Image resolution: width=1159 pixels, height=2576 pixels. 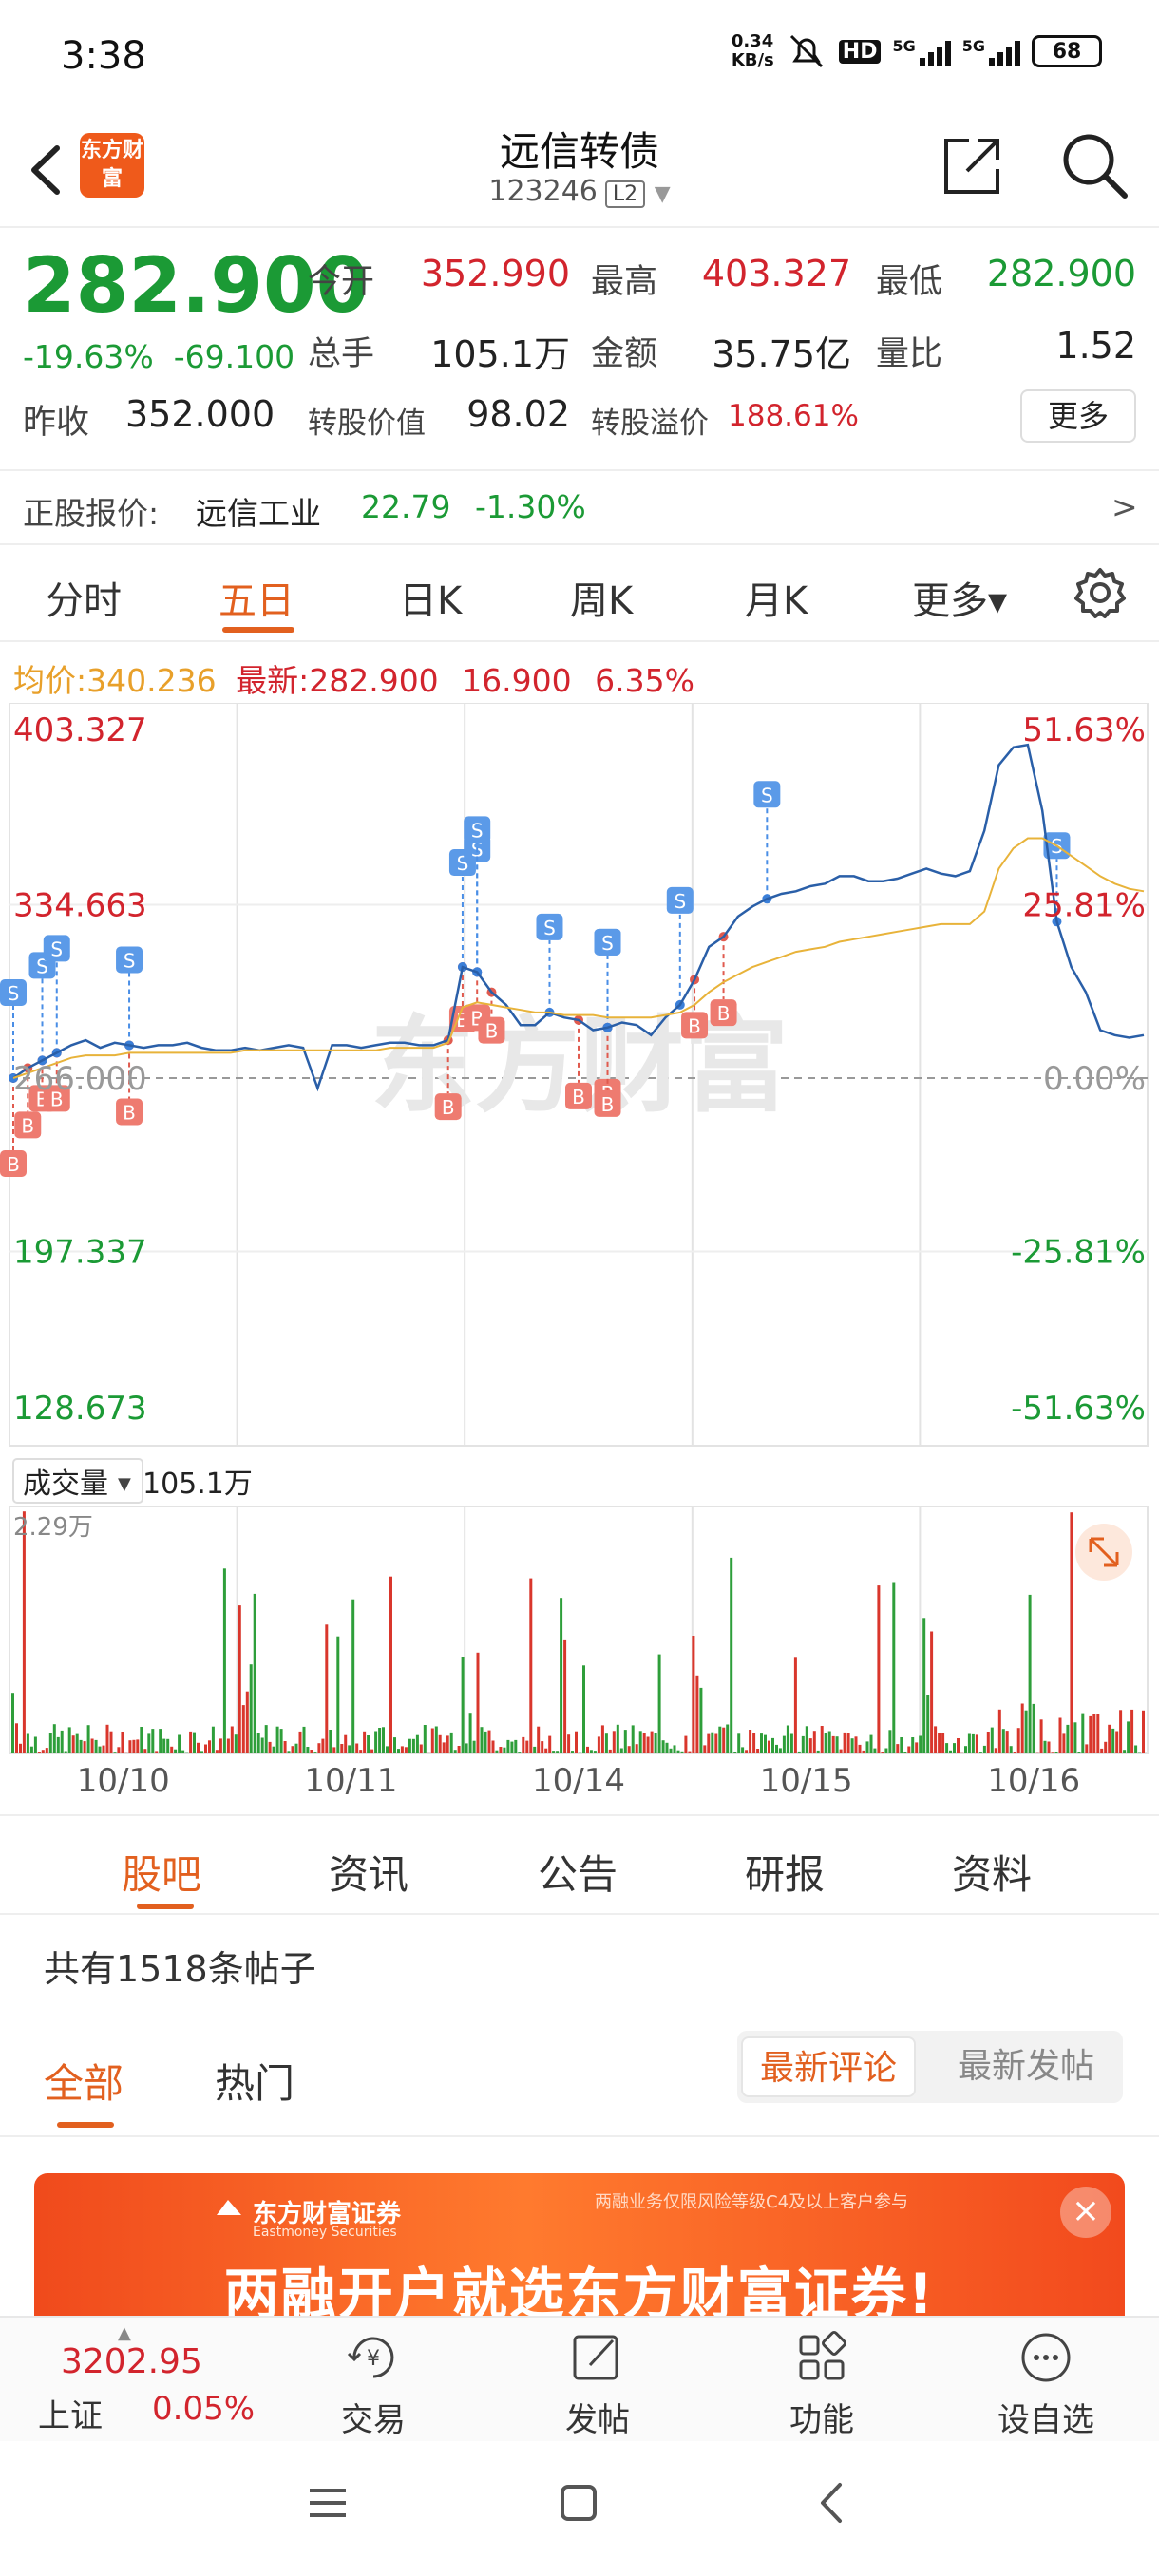 What do you see at coordinates (91, 513) in the screenshot?
I see `underlying-label: 正股报价:` at bounding box center [91, 513].